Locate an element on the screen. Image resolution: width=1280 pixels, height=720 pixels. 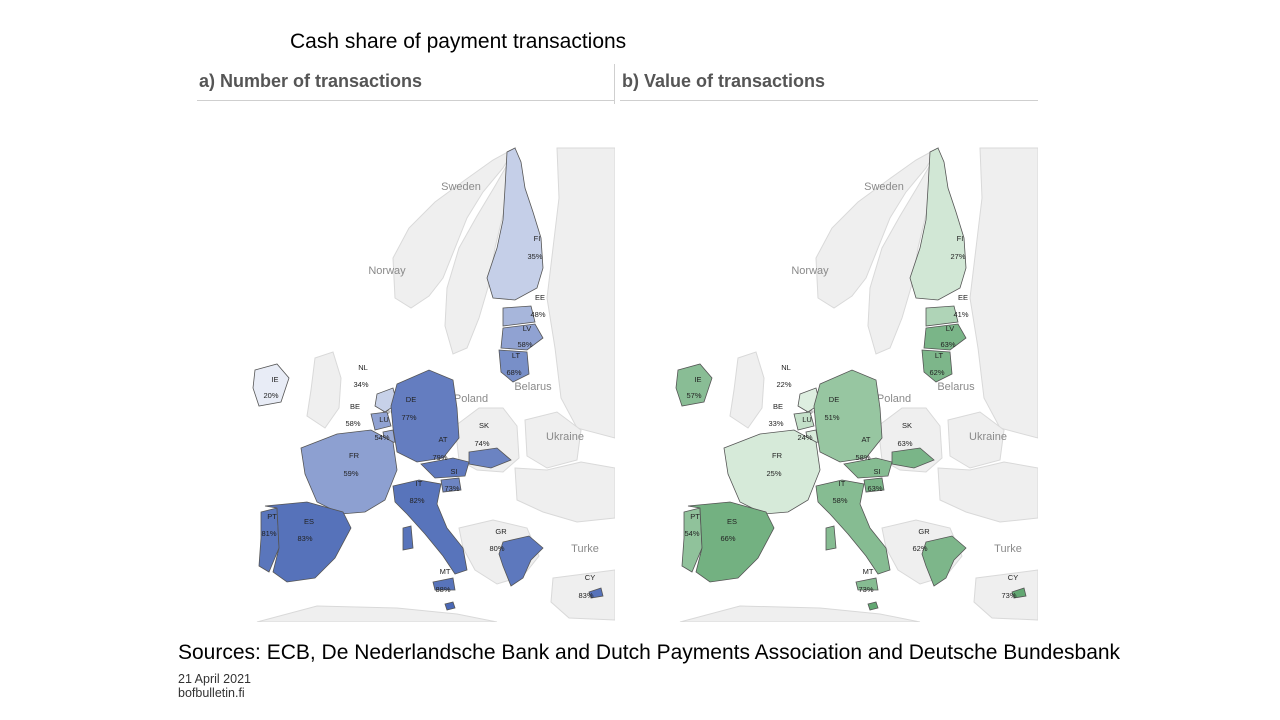
region-value-lu: 24% is located at coordinates (804, 437).